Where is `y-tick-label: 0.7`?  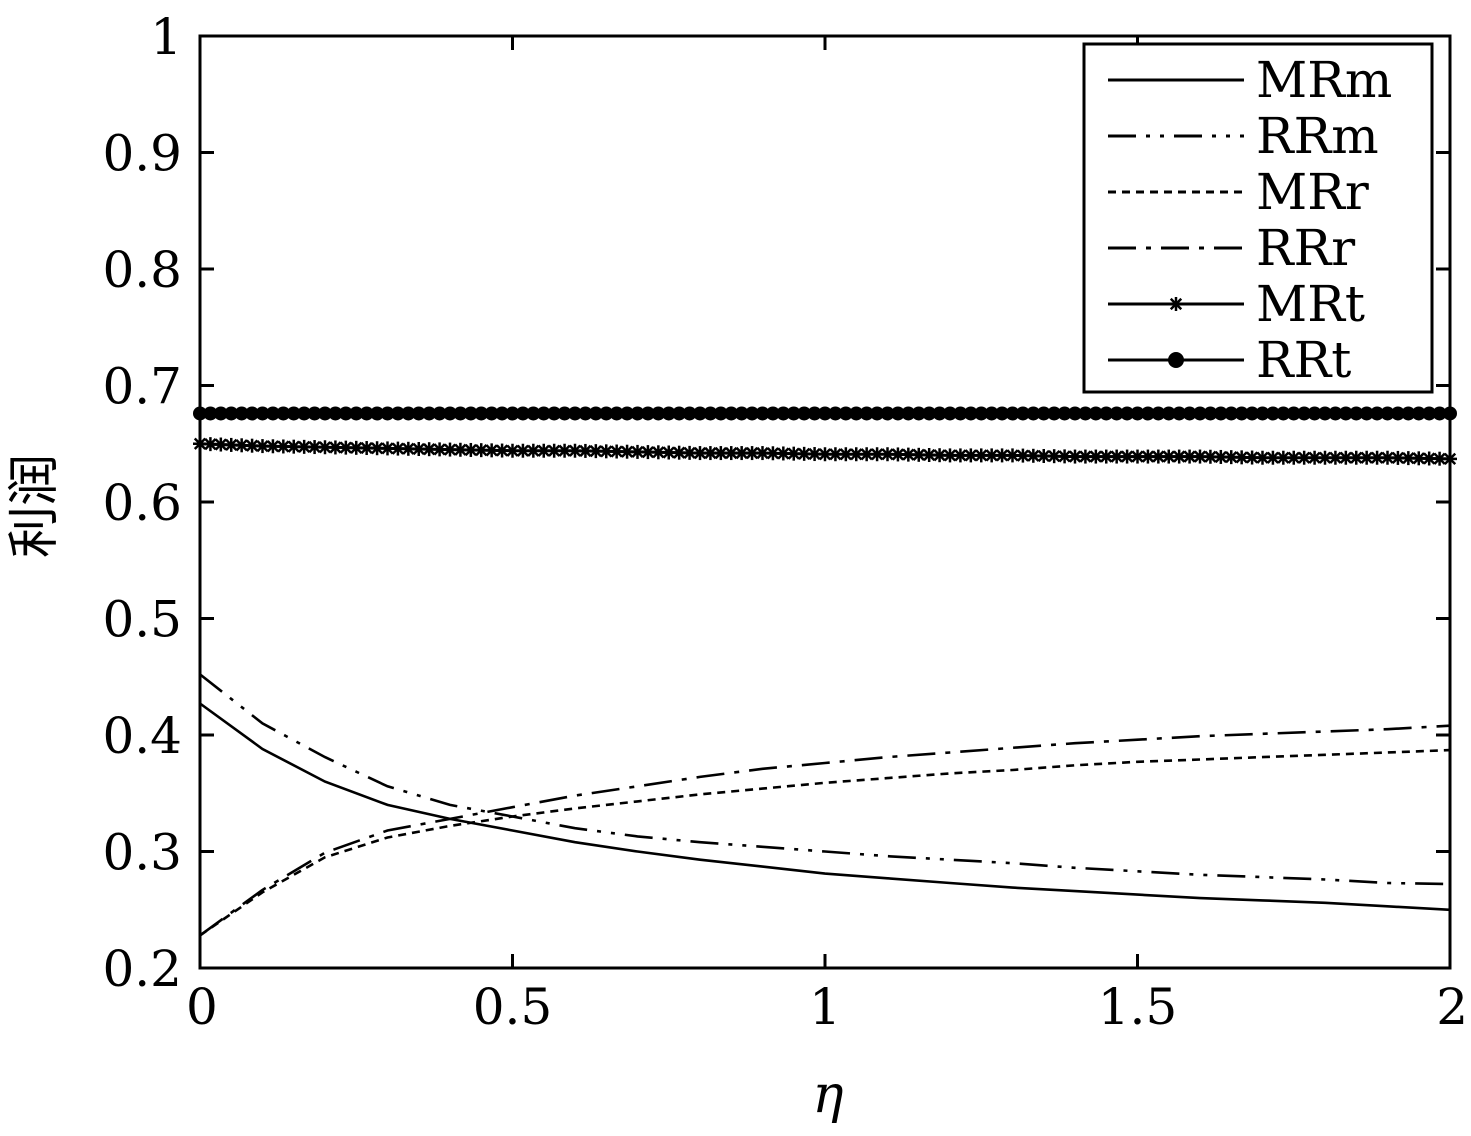
y-tick-label: 0.7 is located at coordinates (142, 387).